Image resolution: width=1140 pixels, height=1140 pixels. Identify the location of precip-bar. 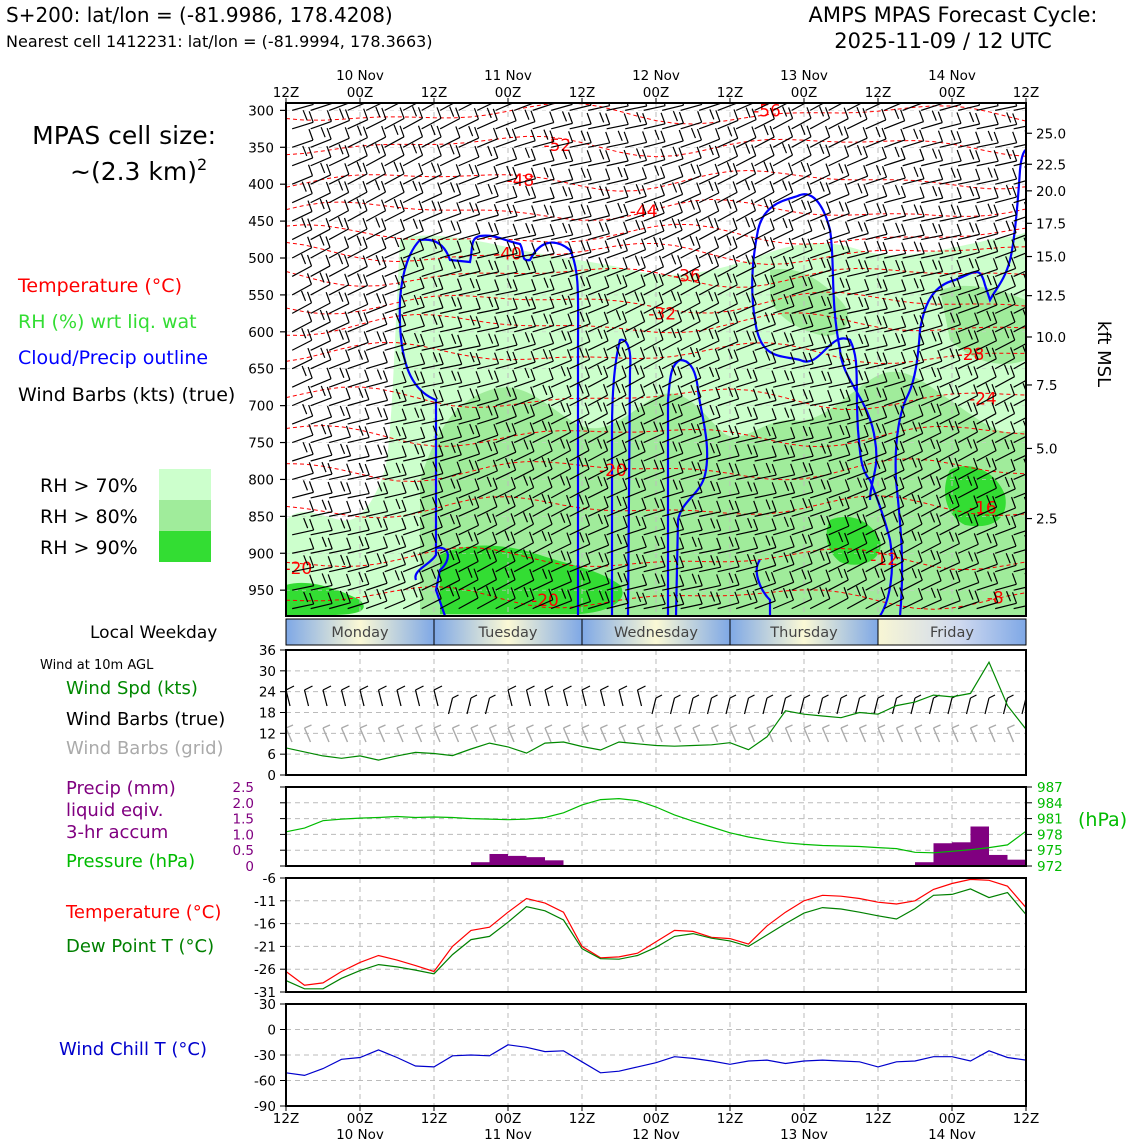
(924, 864).